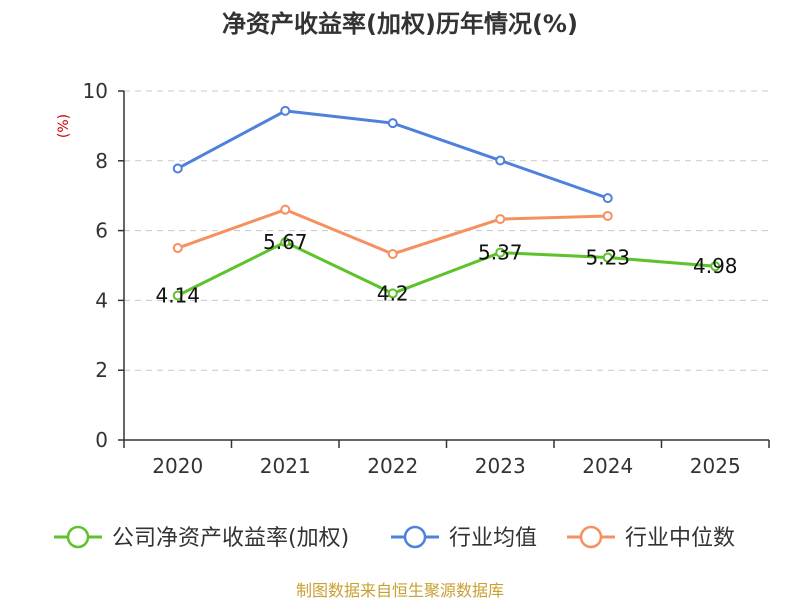 The width and height of the screenshot is (800, 600). What do you see at coordinates (101, 440) in the screenshot?
I see `y-tick-label: 0` at bounding box center [101, 440].